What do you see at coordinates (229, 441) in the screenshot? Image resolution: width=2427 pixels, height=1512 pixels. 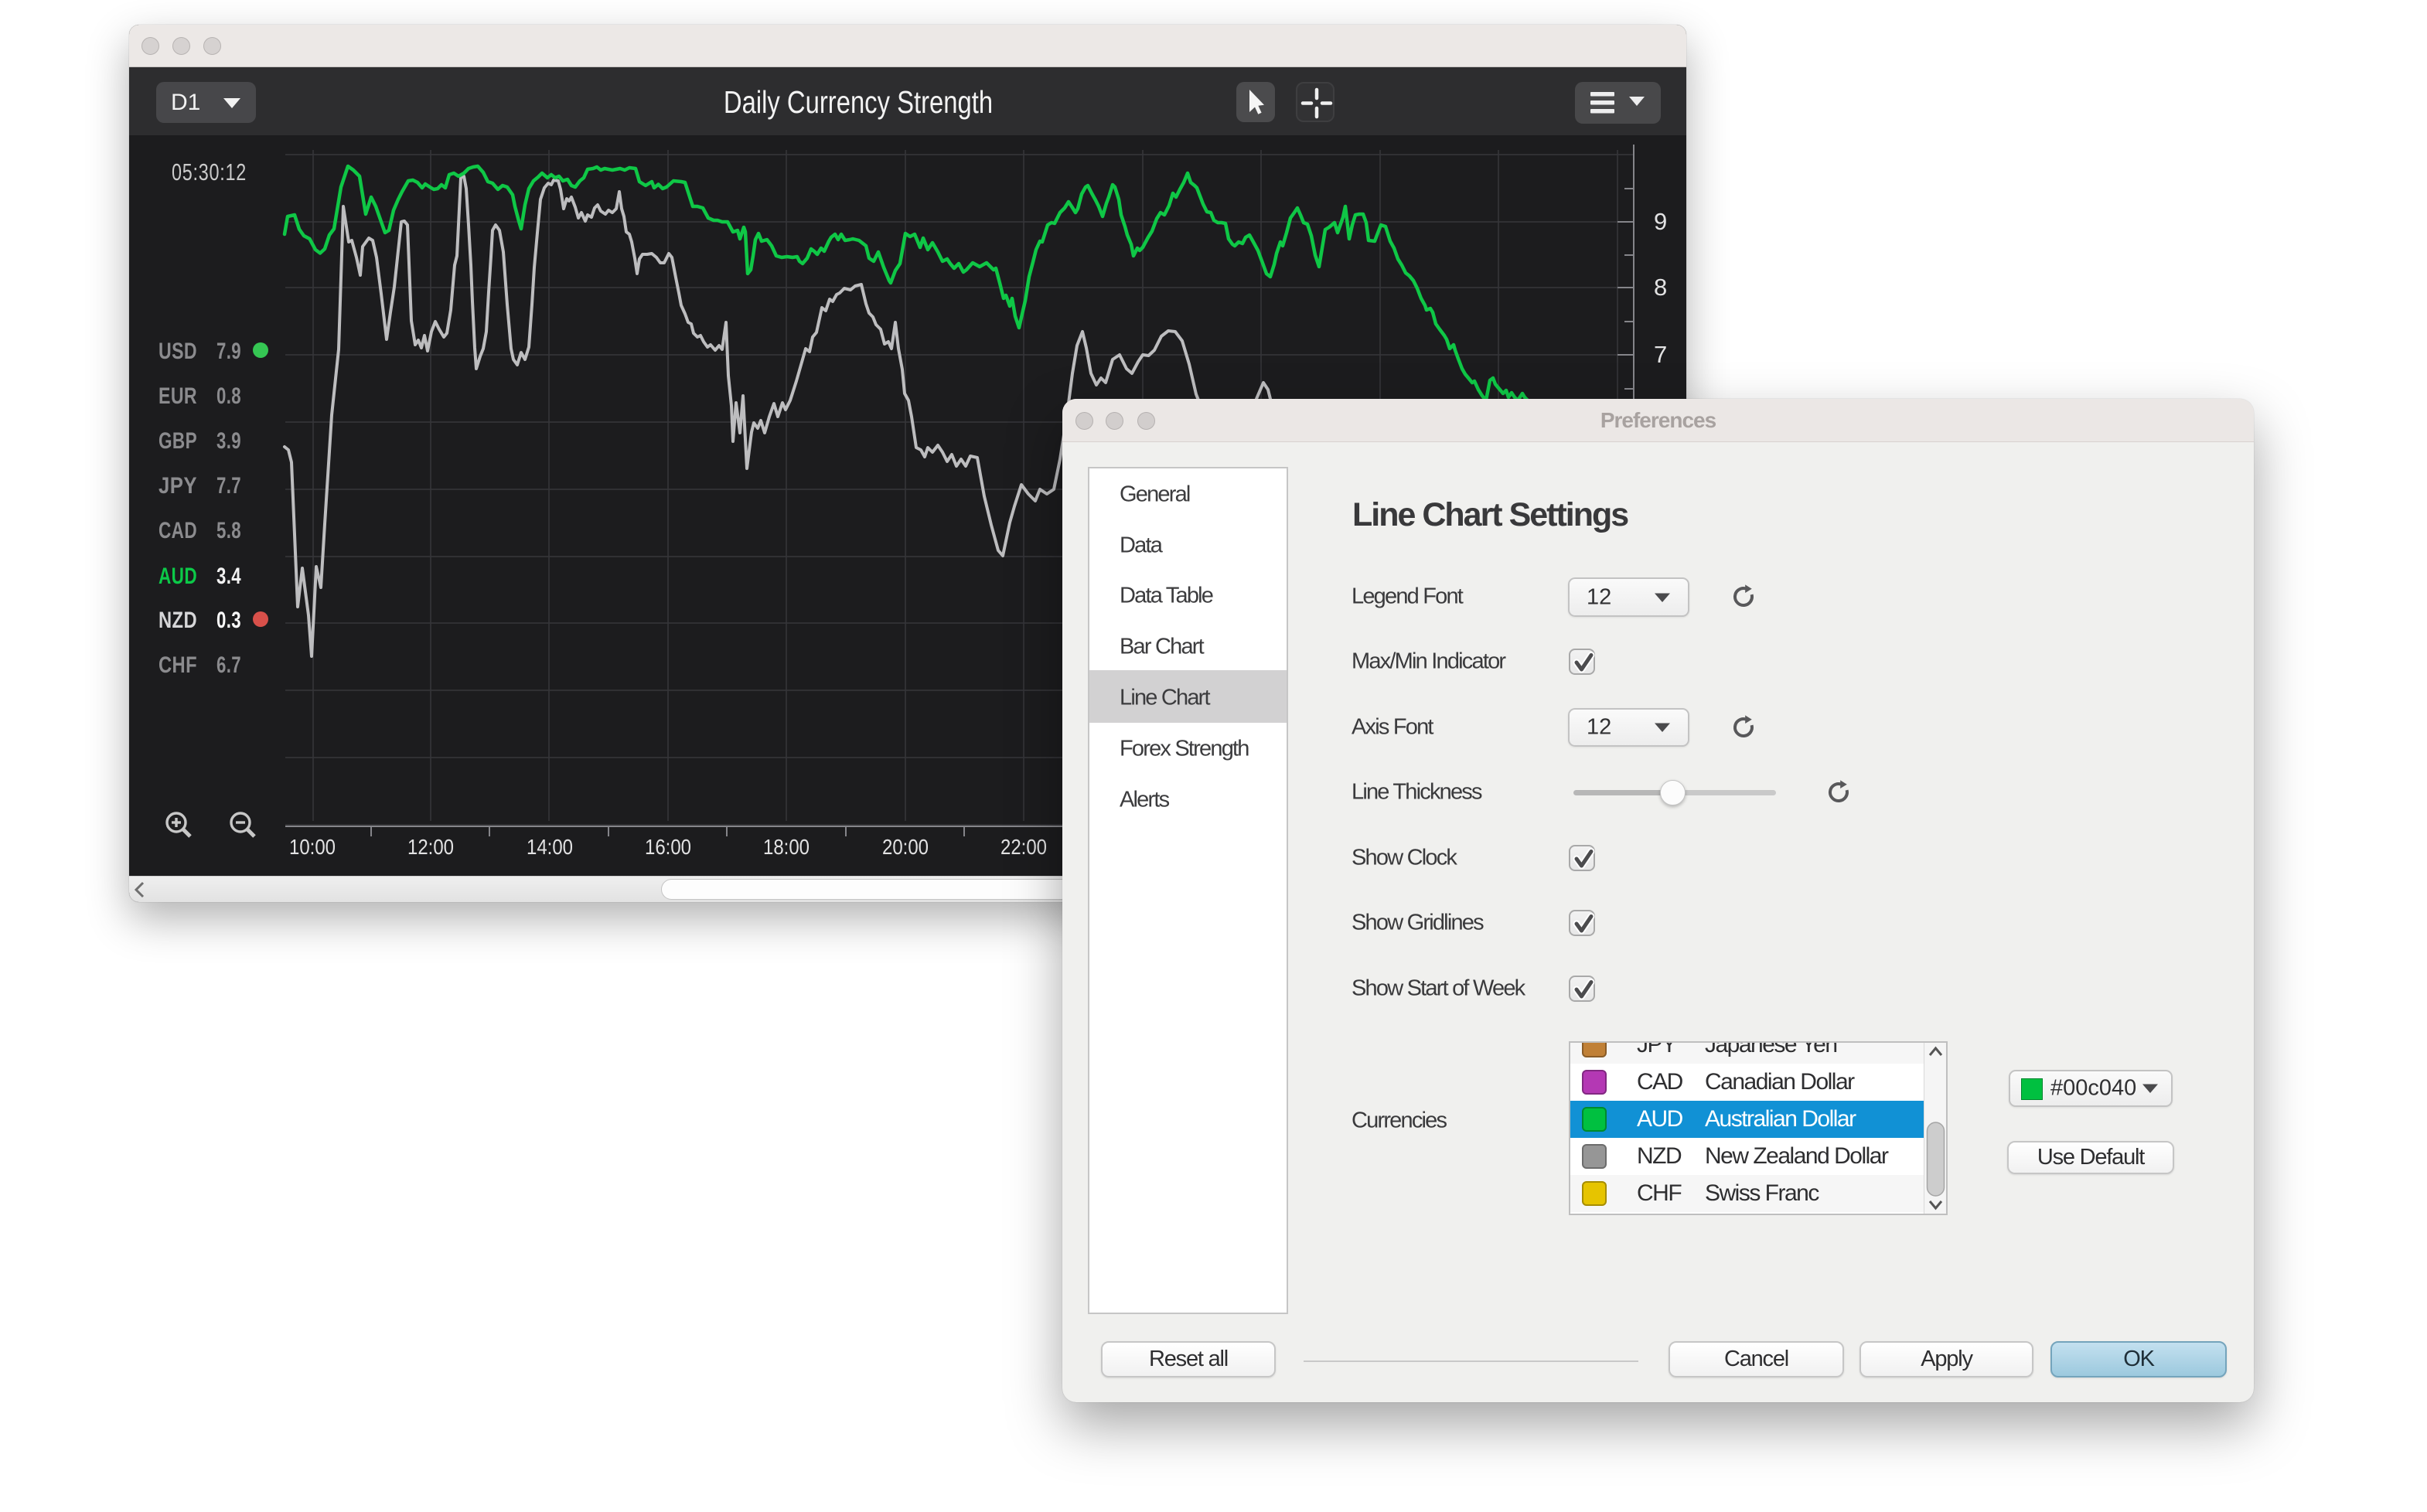 I see `svg-text: 3.9` at bounding box center [229, 441].